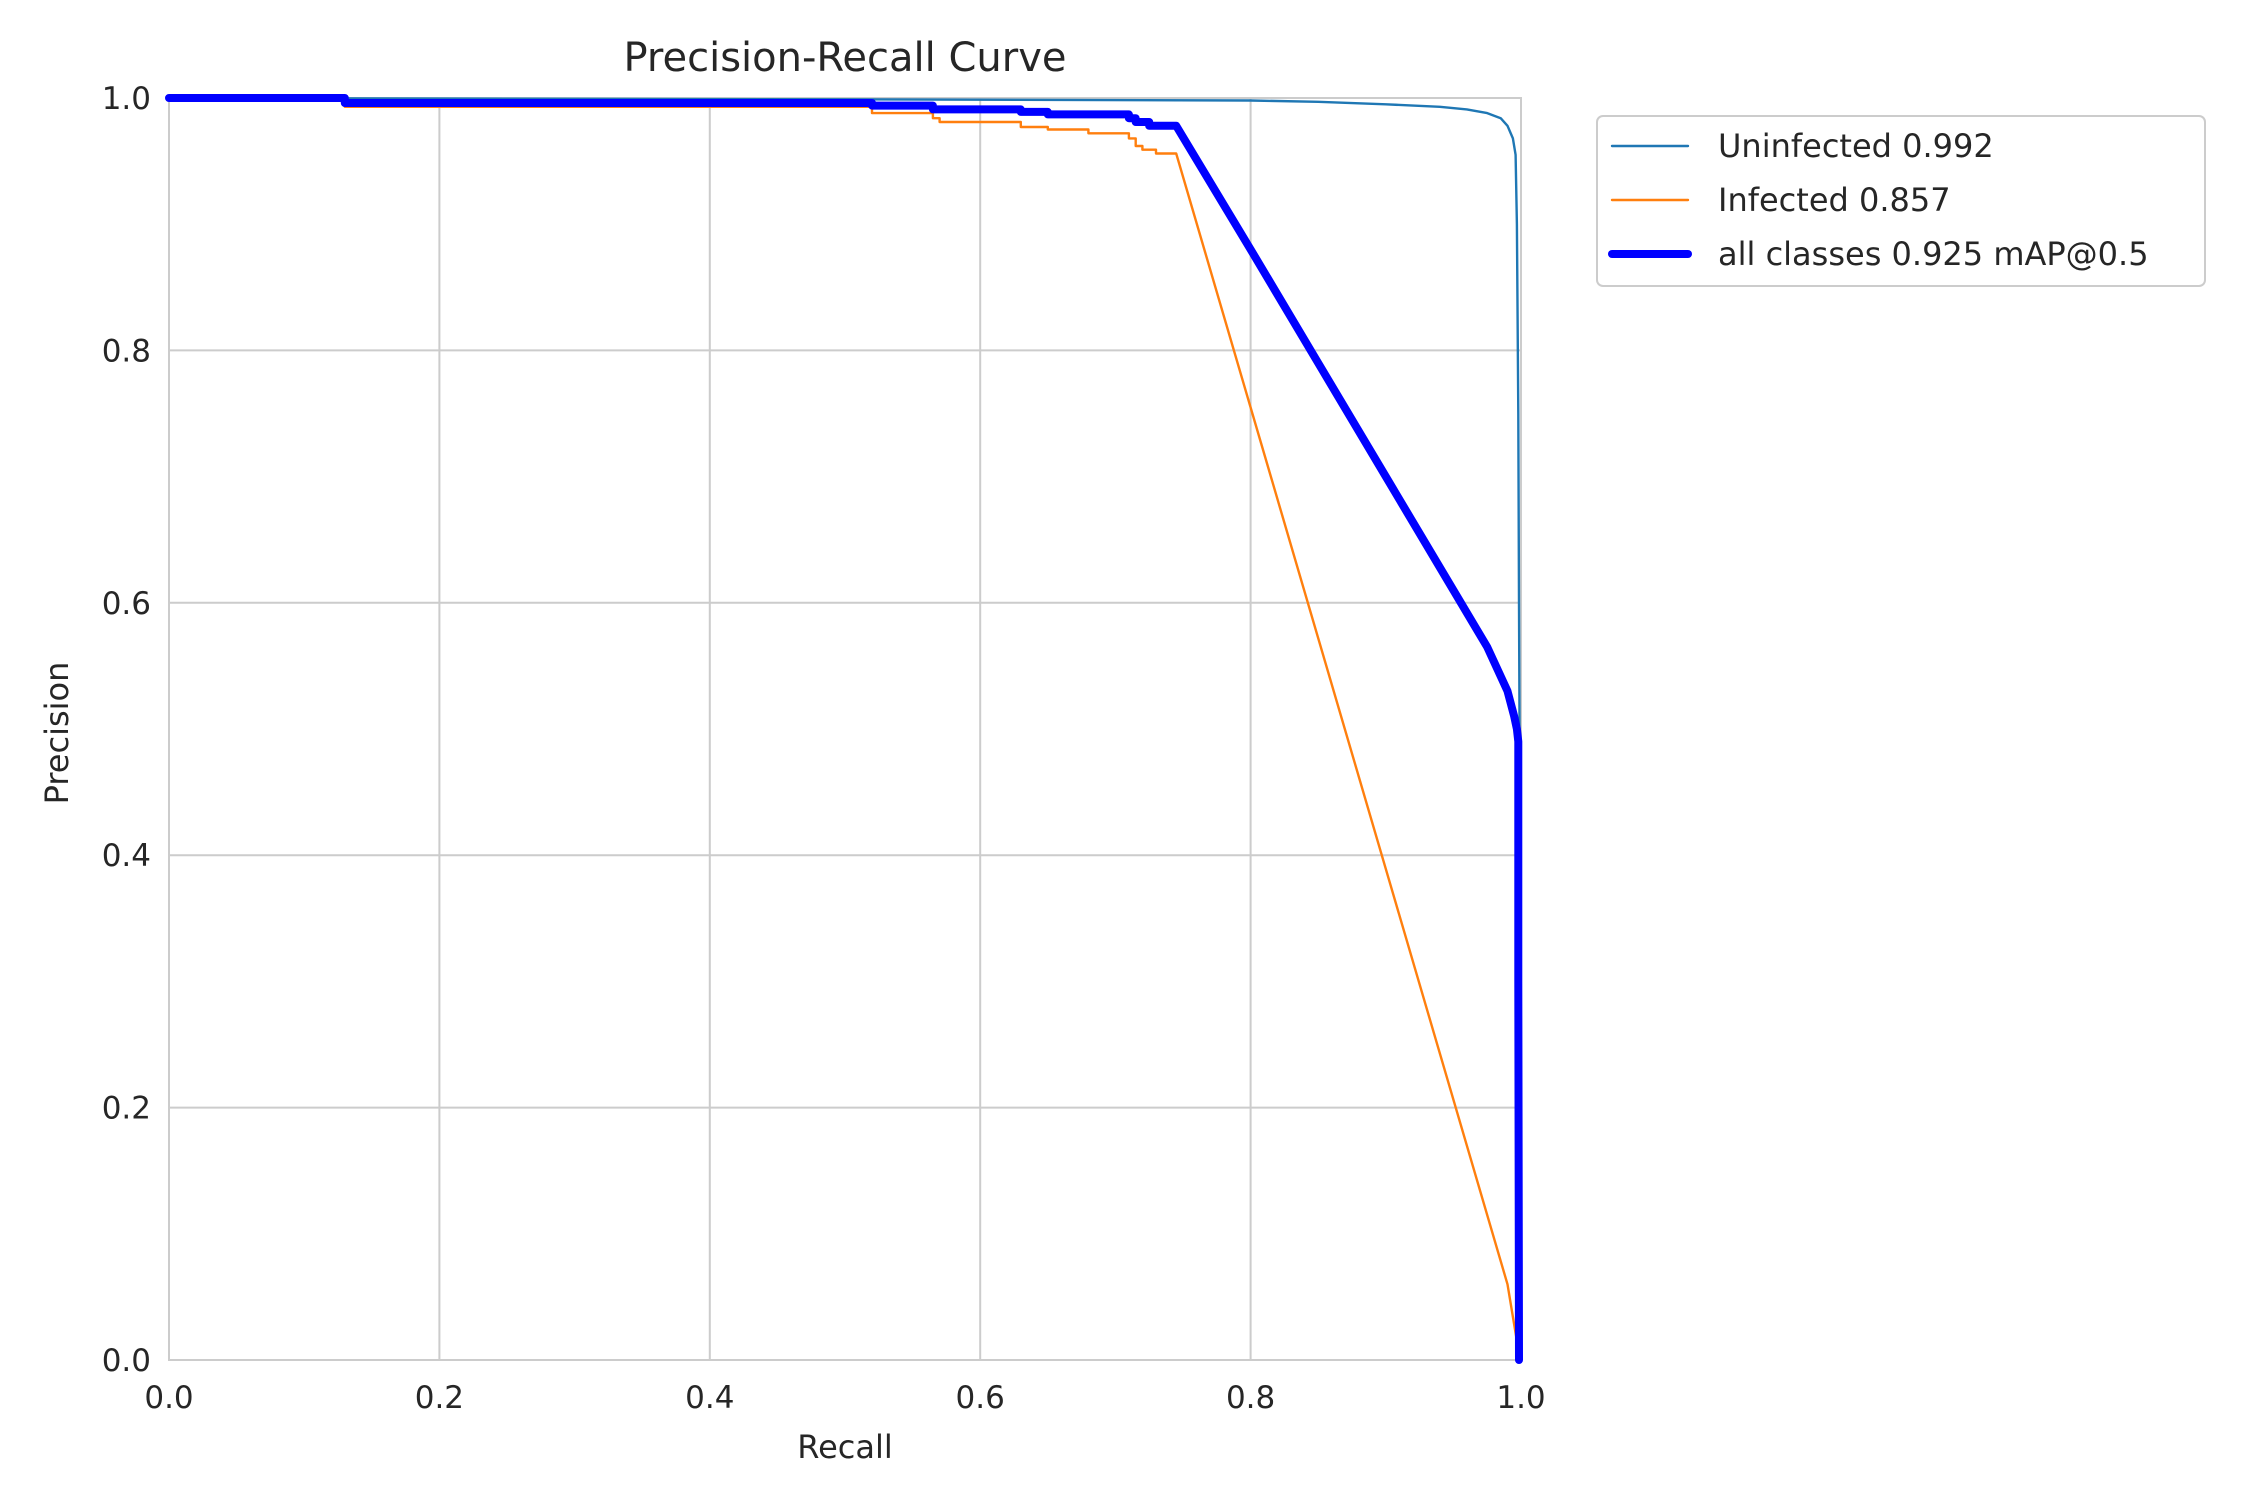 This screenshot has width=2250, height=1500. What do you see at coordinates (126, 604) in the screenshot?
I see `y-tick-label: 0.6` at bounding box center [126, 604].